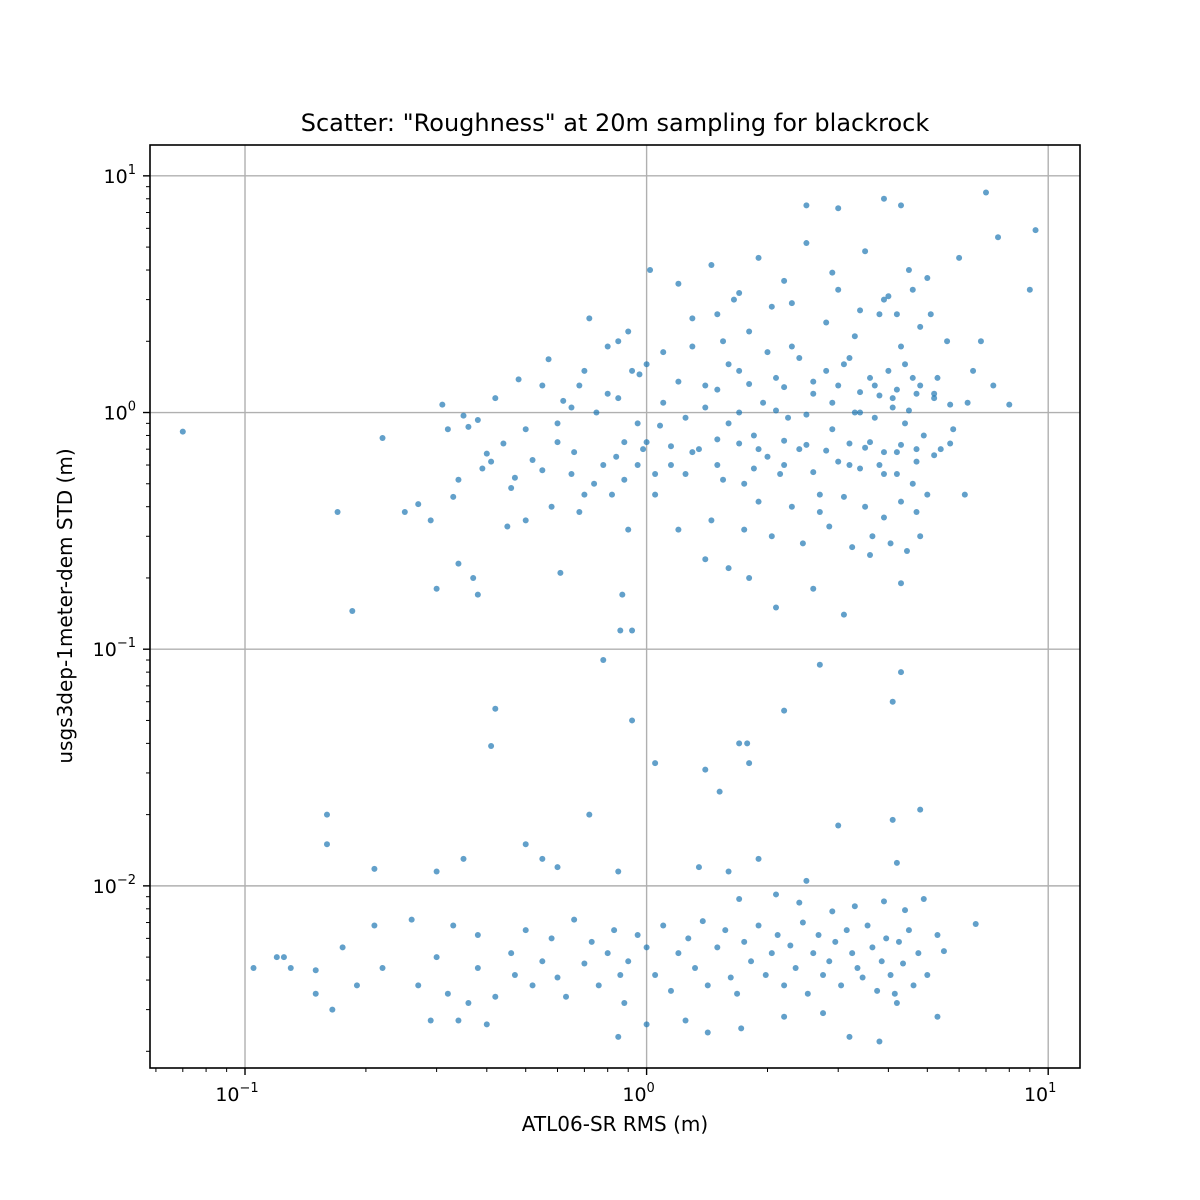 This screenshot has height=1200, width=1200. Describe the element at coordinates (120, 175) in the screenshot. I see `y-tick-label: 101` at that location.